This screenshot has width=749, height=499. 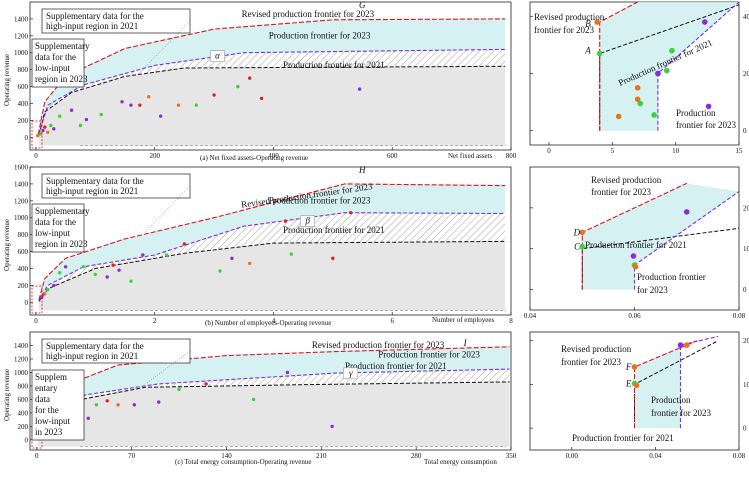 What do you see at coordinates (588, 23) in the screenshot?
I see `point-label-b: B` at bounding box center [588, 23].